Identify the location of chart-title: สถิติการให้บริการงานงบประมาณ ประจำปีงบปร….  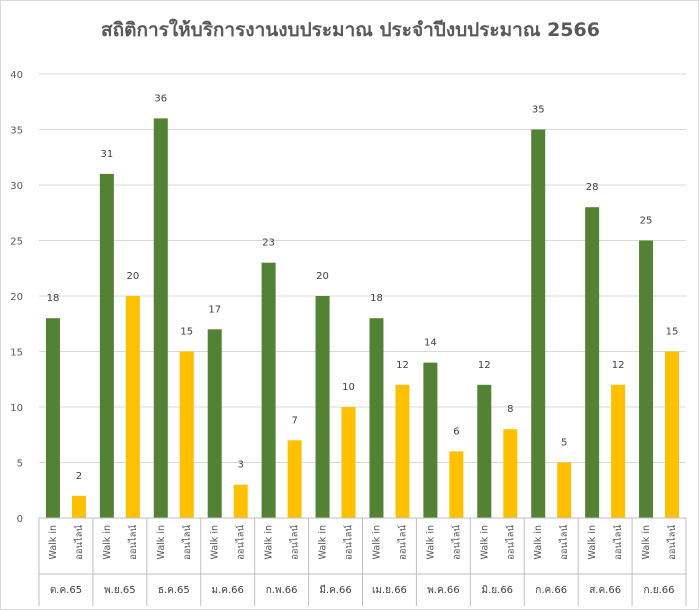
(350, 30).